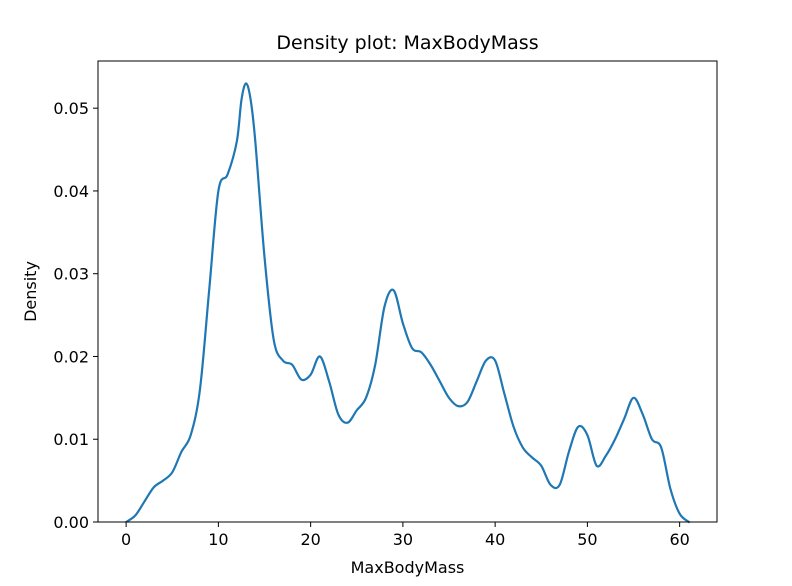 This screenshot has height=586, width=792. Describe the element at coordinates (587, 539) in the screenshot. I see `x-tick-label: 50` at that location.